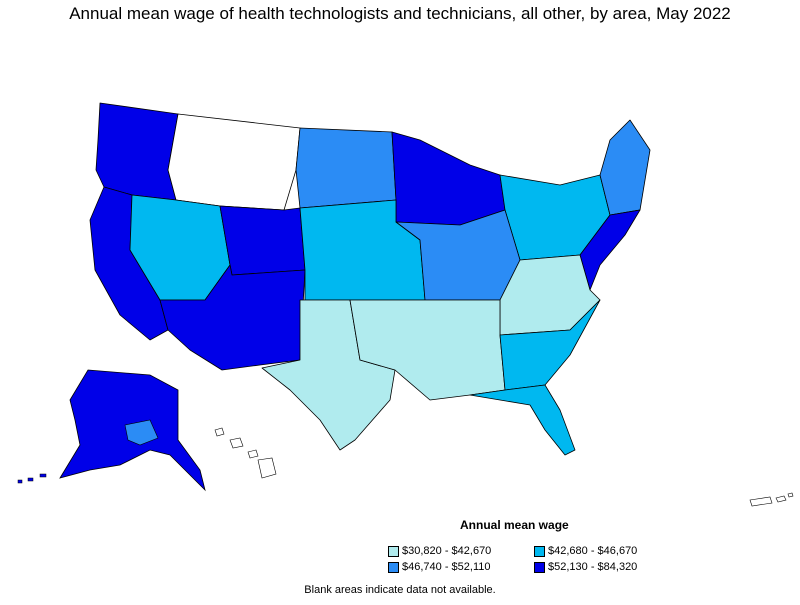 The height and width of the screenshot is (605, 800). I want to click on legend-item-3: $46,740 - $52,110, so click(439, 567).